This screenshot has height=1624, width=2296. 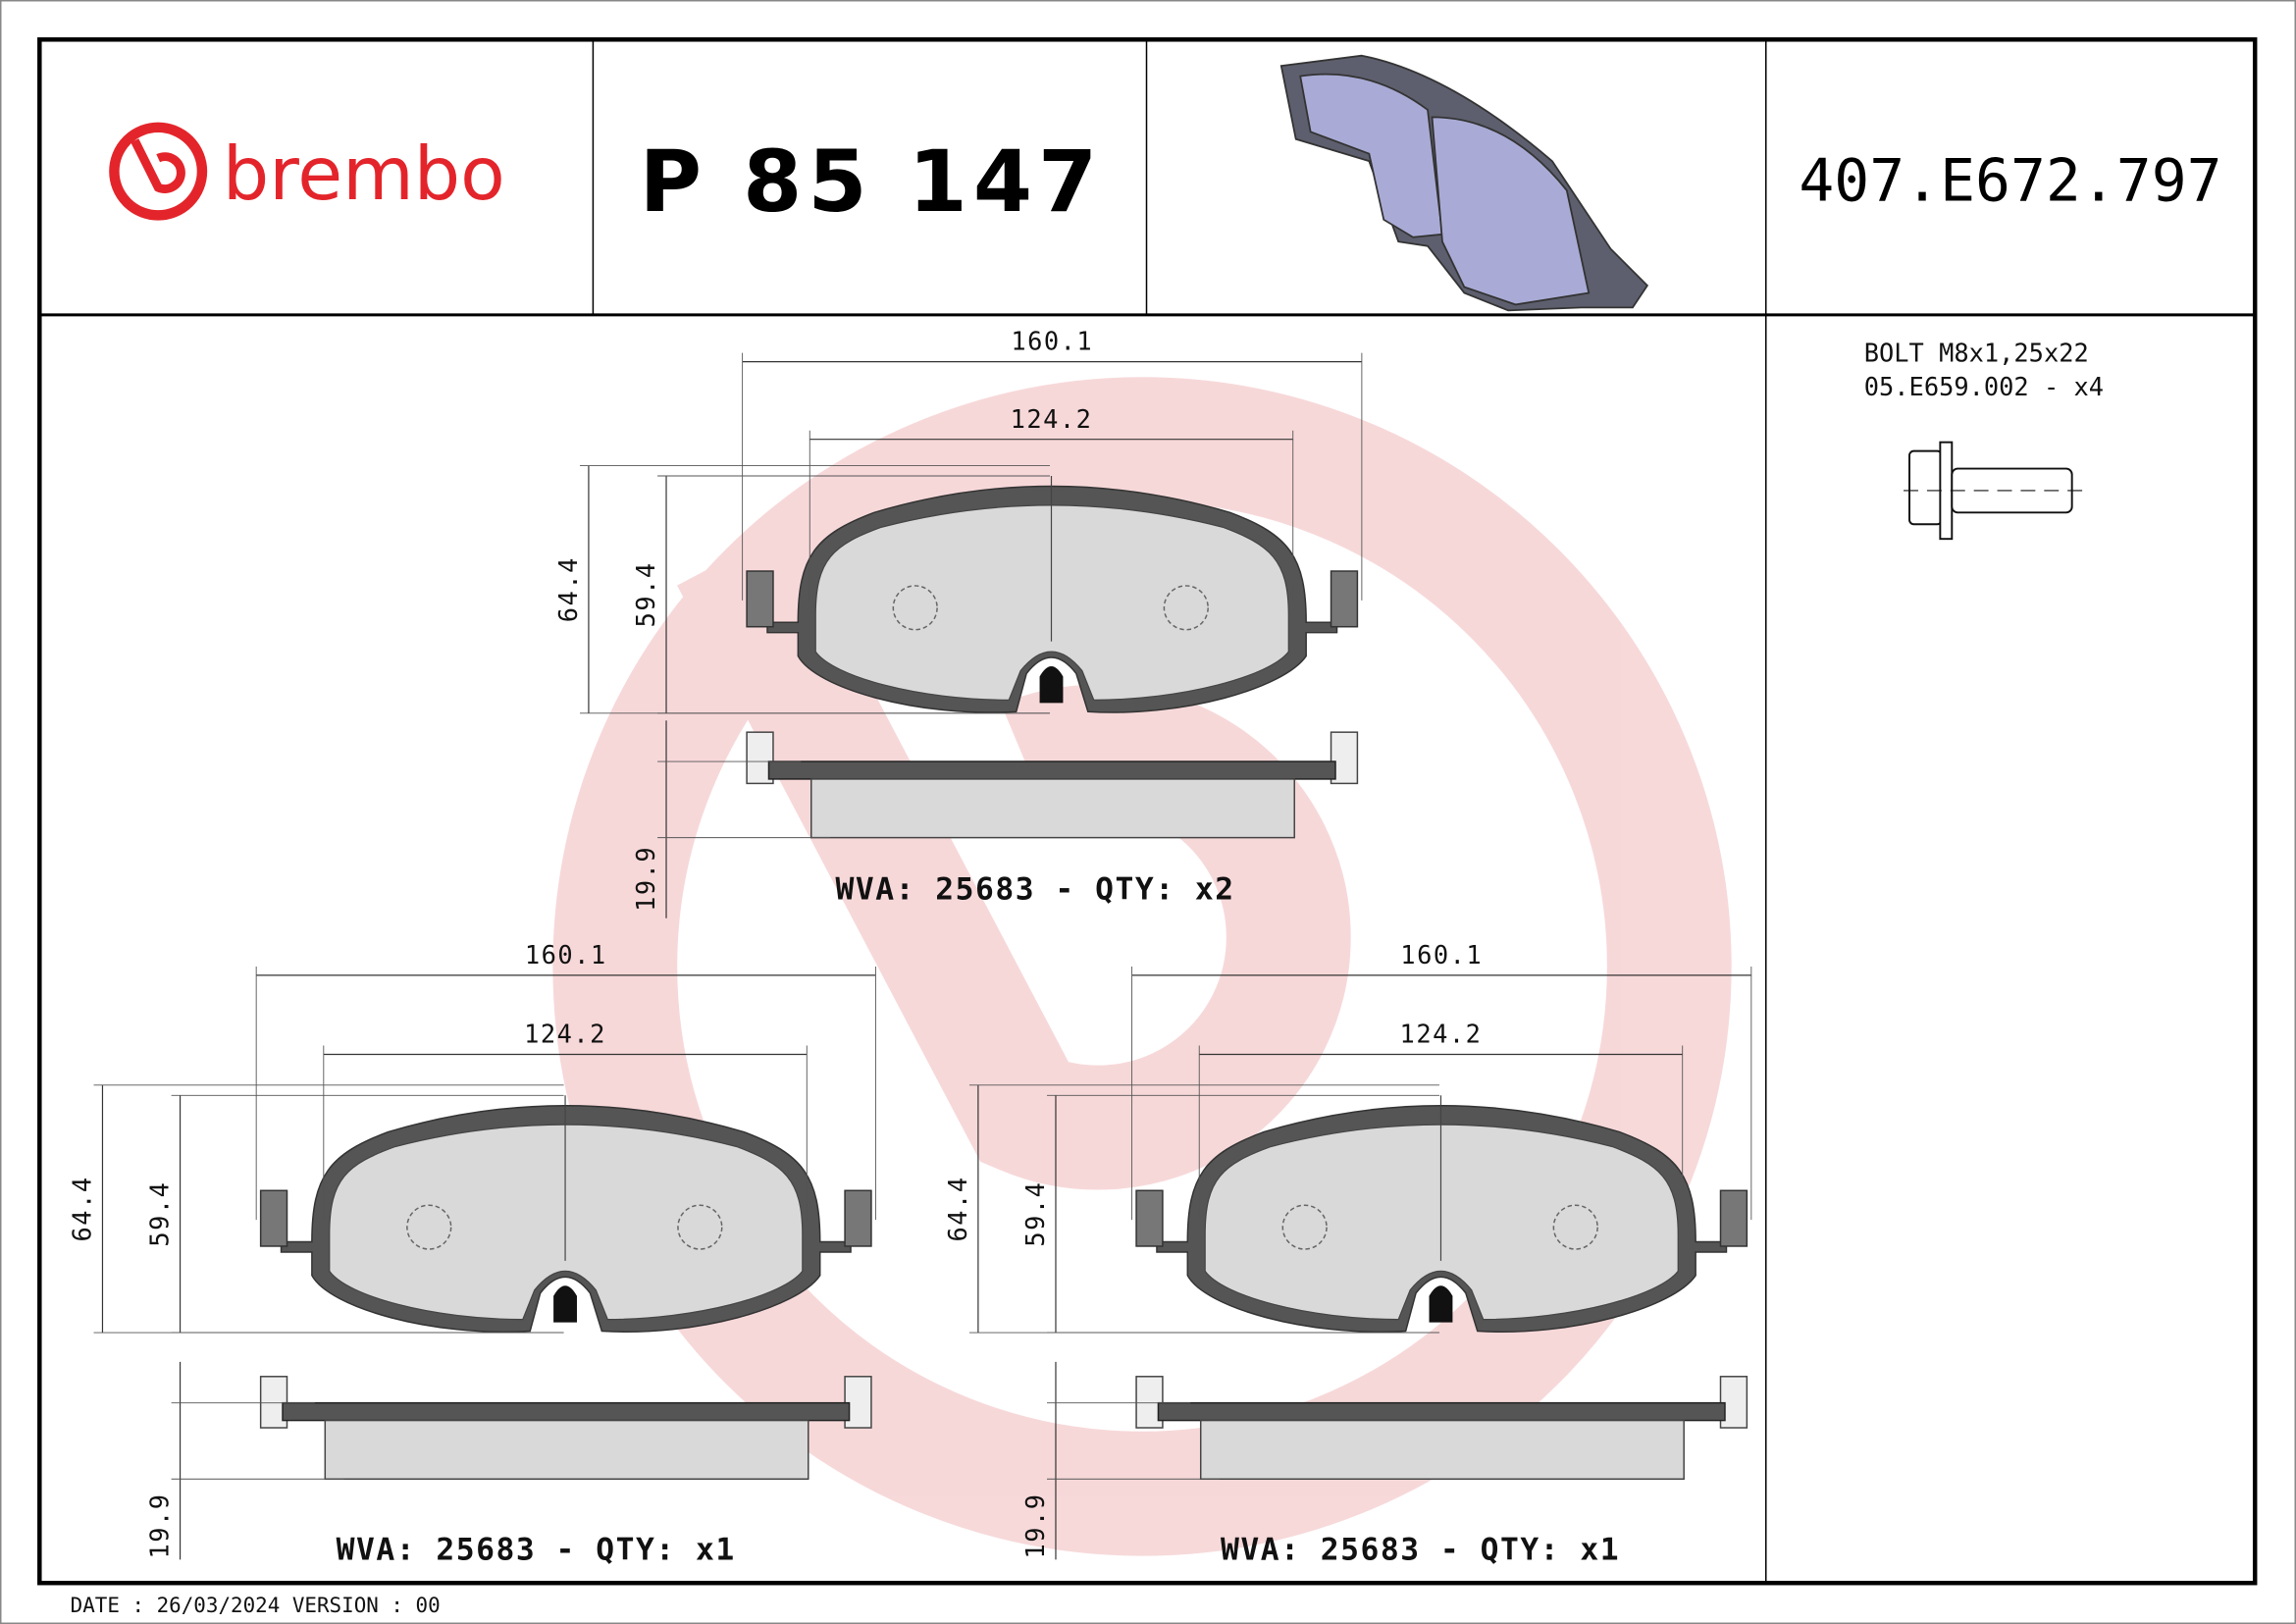 What do you see at coordinates (1035, 889) in the screenshot?
I see `wva-quantity-label: WVA: 25683 - QTY: x2` at bounding box center [1035, 889].